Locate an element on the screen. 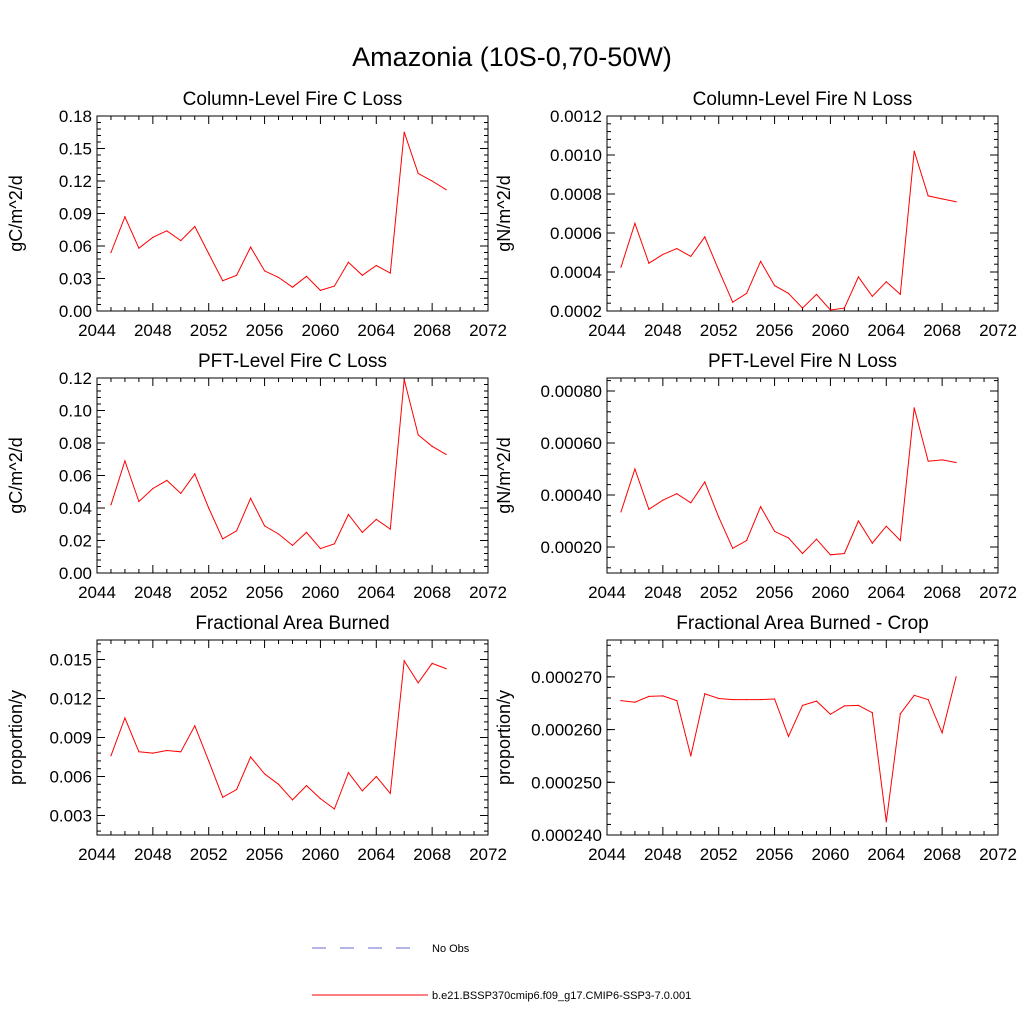  x-tick-label: 2068 is located at coordinates (942, 854).